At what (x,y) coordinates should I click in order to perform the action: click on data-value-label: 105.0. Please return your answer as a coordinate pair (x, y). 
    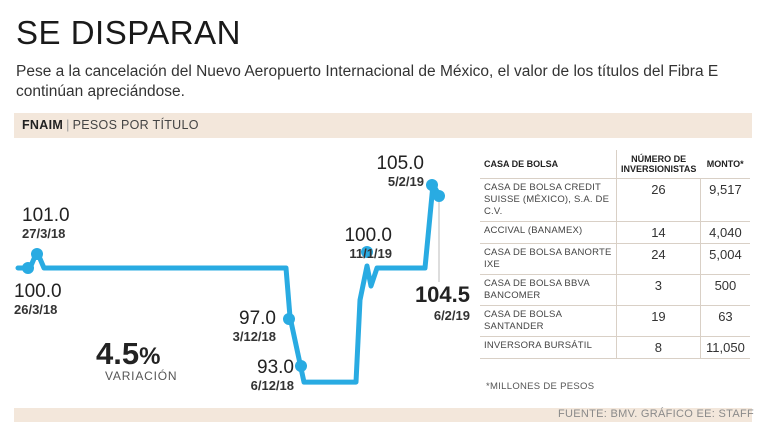
    Looking at the image, I should click on (400, 163).